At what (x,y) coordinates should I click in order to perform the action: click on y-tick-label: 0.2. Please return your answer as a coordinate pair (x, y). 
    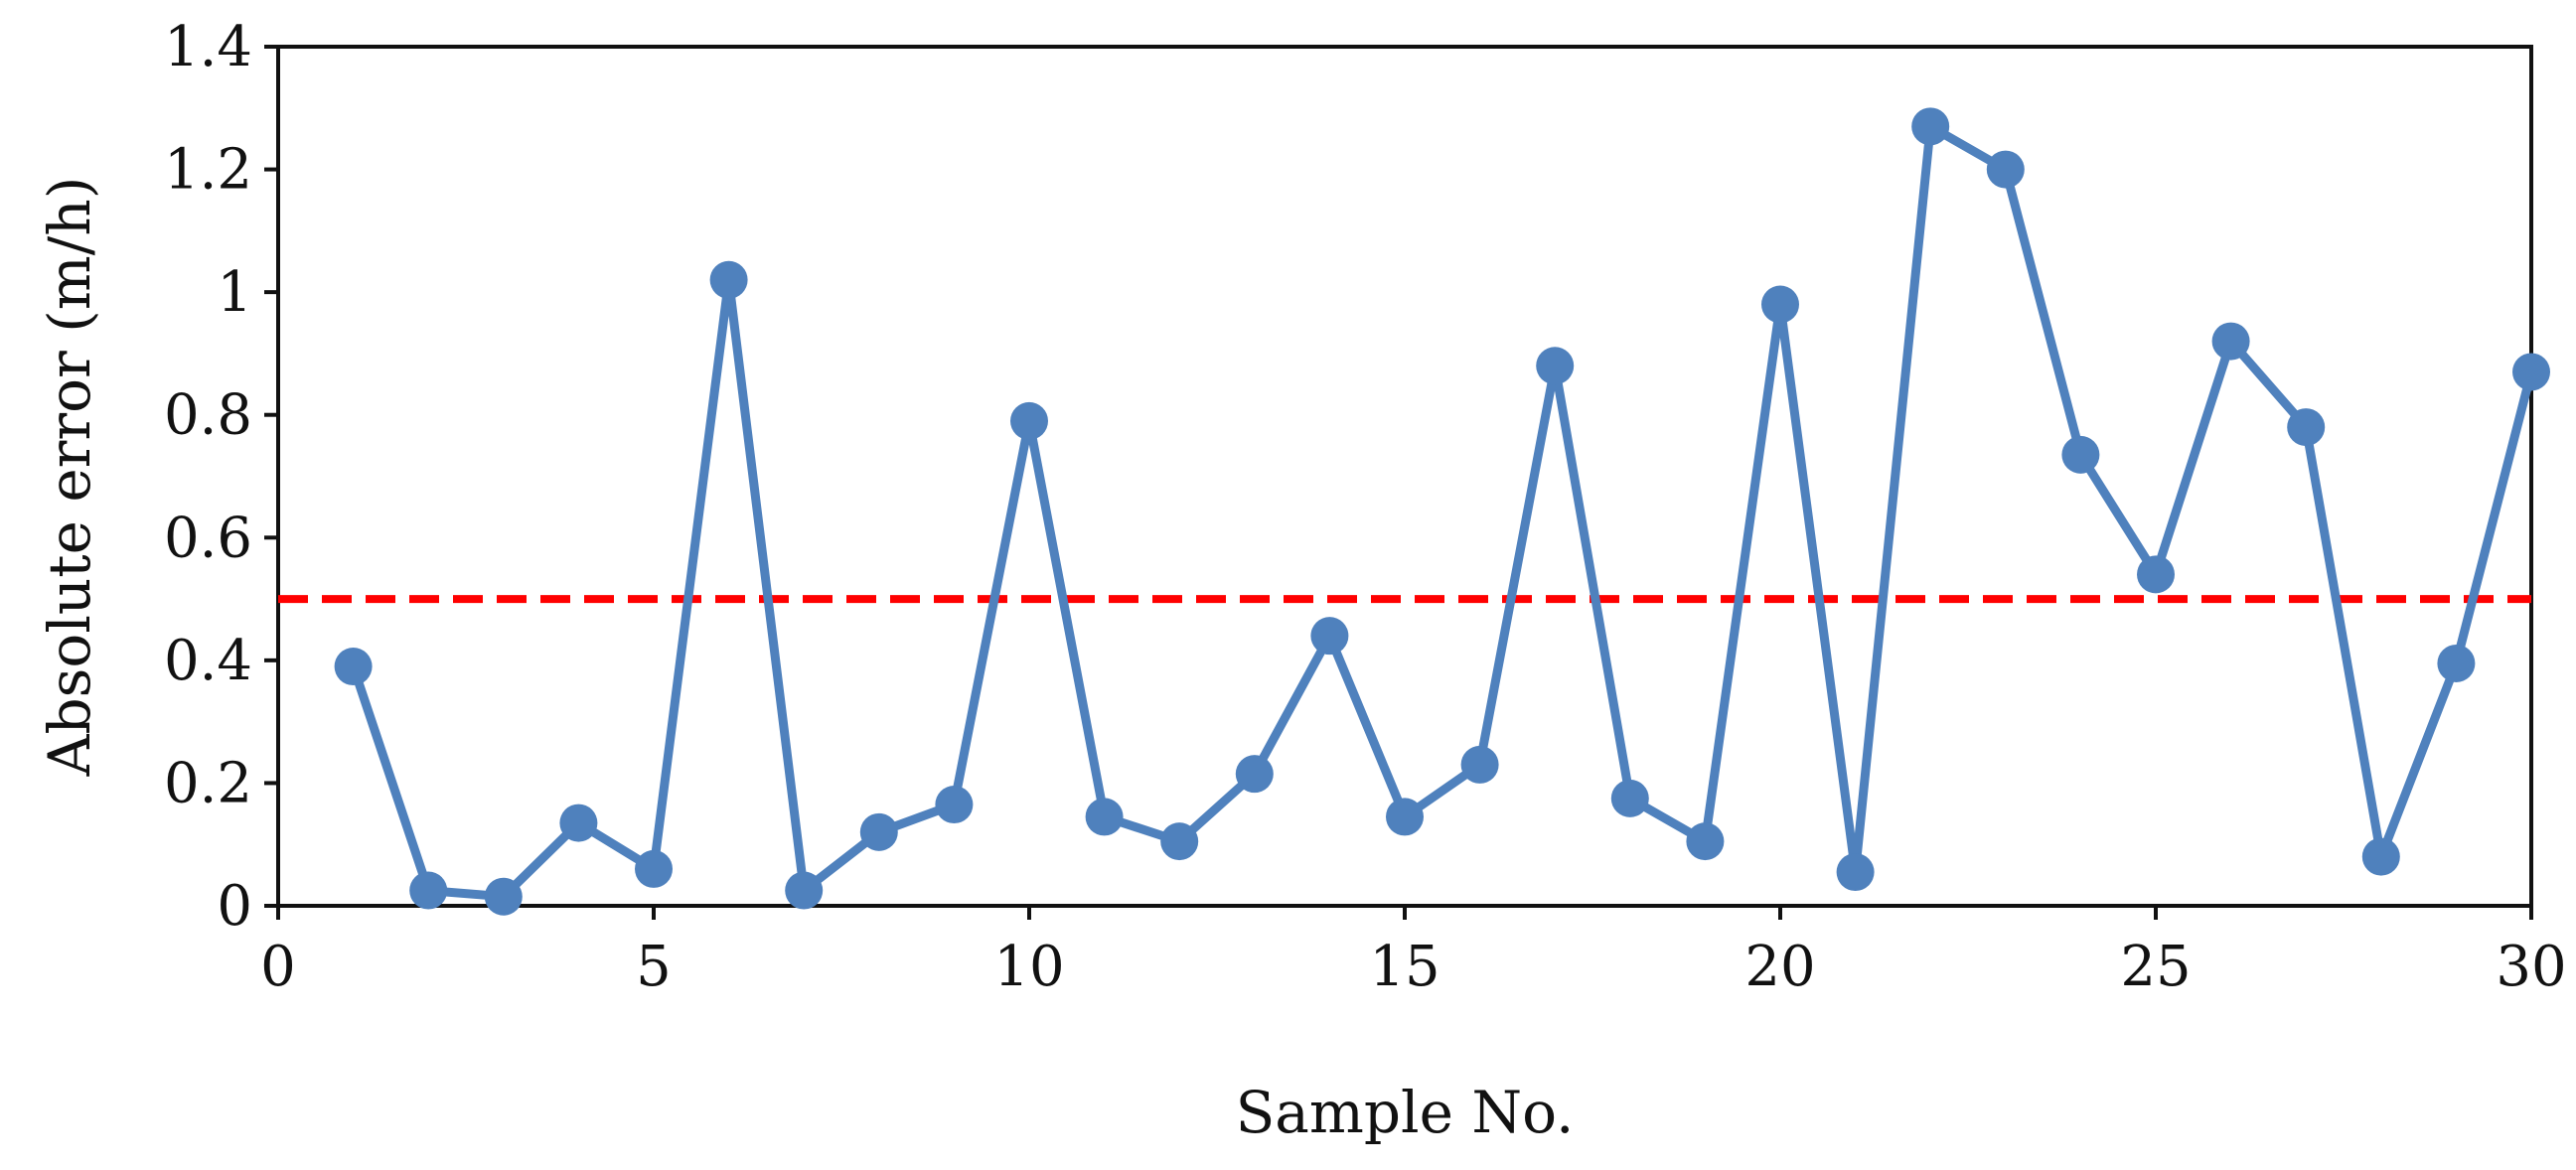
    Looking at the image, I should click on (208, 783).